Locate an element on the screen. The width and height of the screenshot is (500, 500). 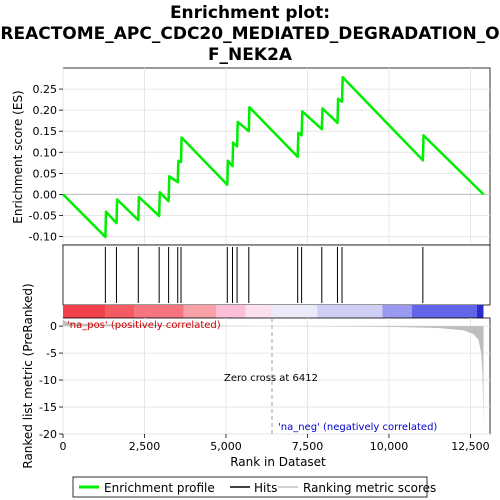
legend-label-hits: Hits is located at coordinates (265, 488).